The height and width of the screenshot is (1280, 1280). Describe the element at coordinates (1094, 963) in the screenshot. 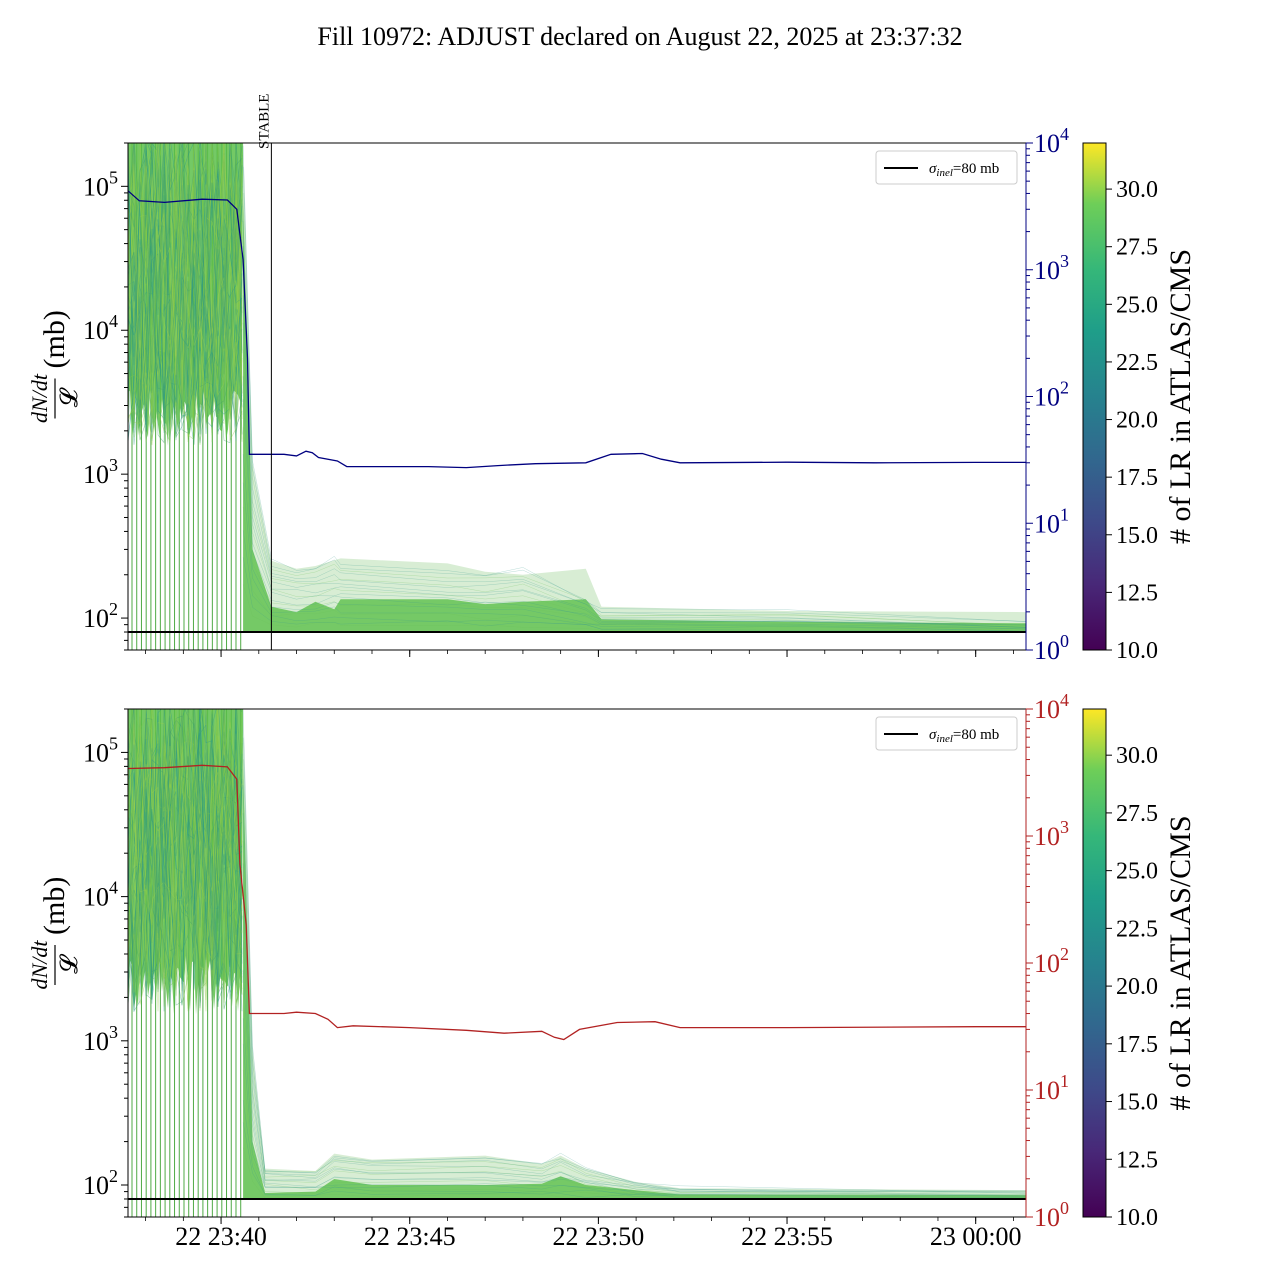

I see `colorbar-gradient` at that location.